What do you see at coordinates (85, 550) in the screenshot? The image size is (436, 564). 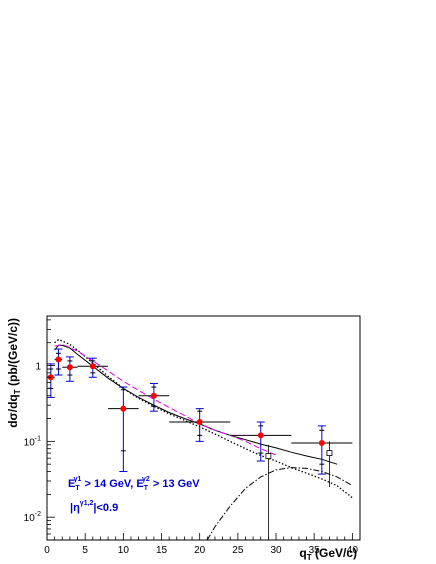 I see `x-tick-label: 5` at bounding box center [85, 550].